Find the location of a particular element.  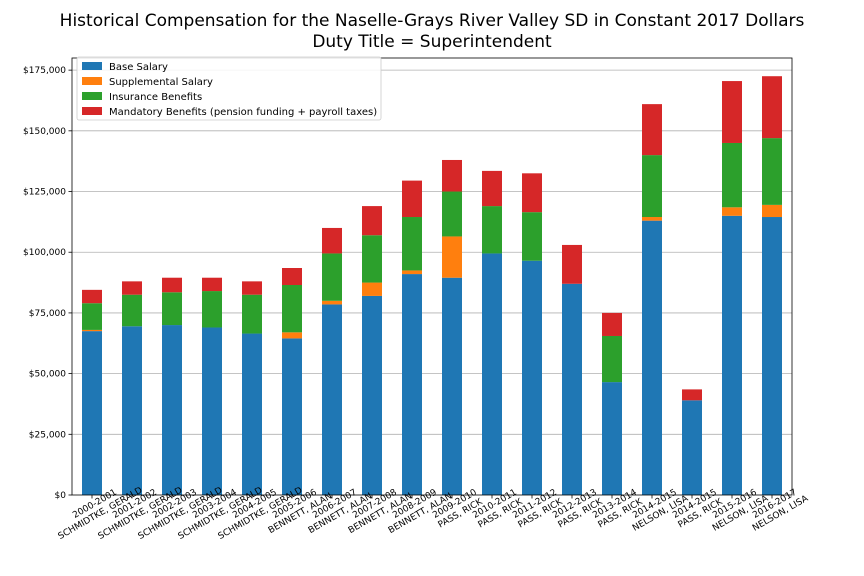

legend-label: Base Salary is located at coordinates (138, 67).